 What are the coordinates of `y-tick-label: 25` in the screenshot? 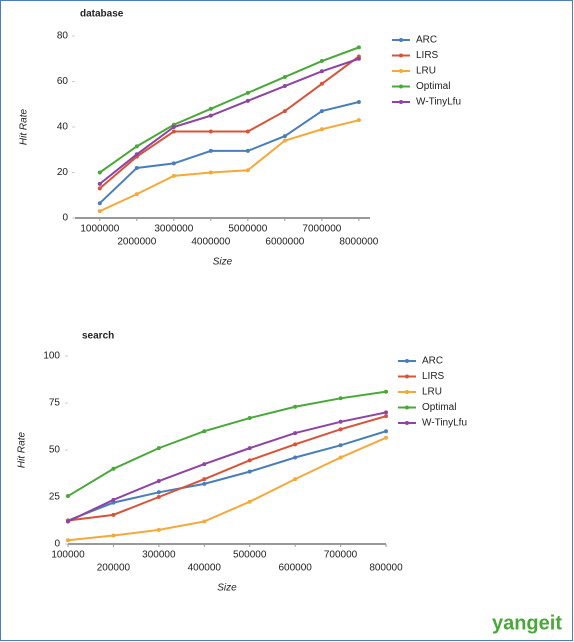 It's located at (55, 497).